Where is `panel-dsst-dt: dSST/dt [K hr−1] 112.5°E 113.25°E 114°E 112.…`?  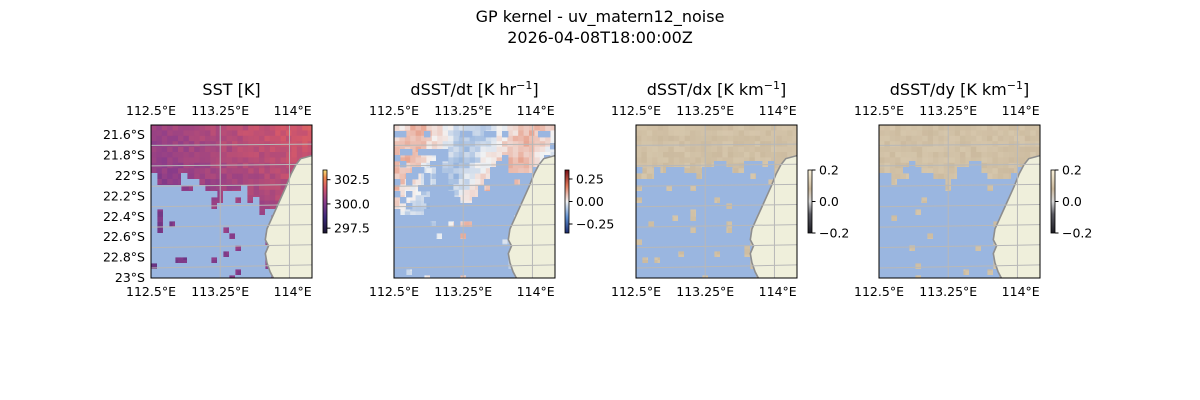 panel-dsst-dt: dSST/dt [K hr−1] 112.5°E 113.25°E 114°E 112.… is located at coordinates (491, 189).